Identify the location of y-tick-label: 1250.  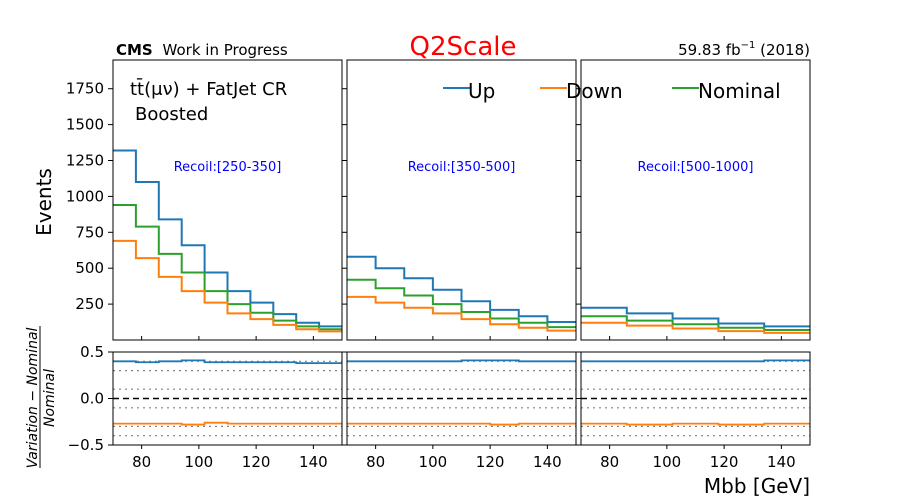
(85, 161).